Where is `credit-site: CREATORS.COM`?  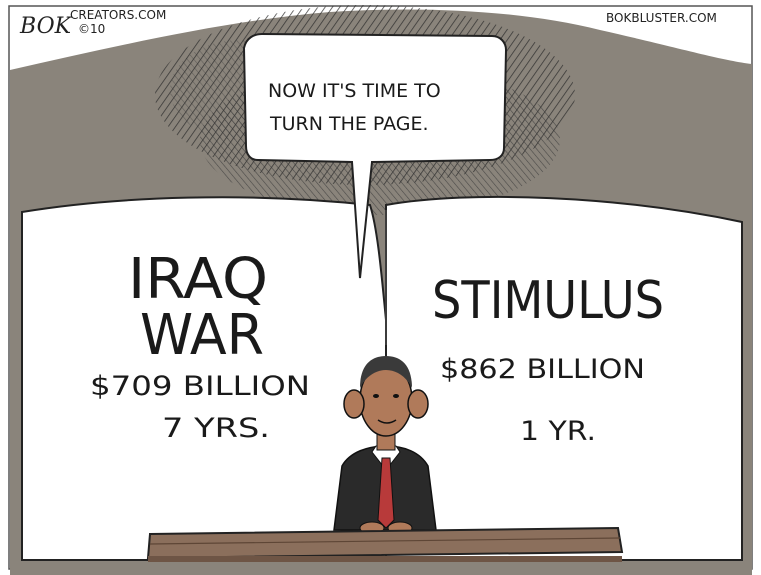 credit-site: CREATORS.COM is located at coordinates (118, 15).